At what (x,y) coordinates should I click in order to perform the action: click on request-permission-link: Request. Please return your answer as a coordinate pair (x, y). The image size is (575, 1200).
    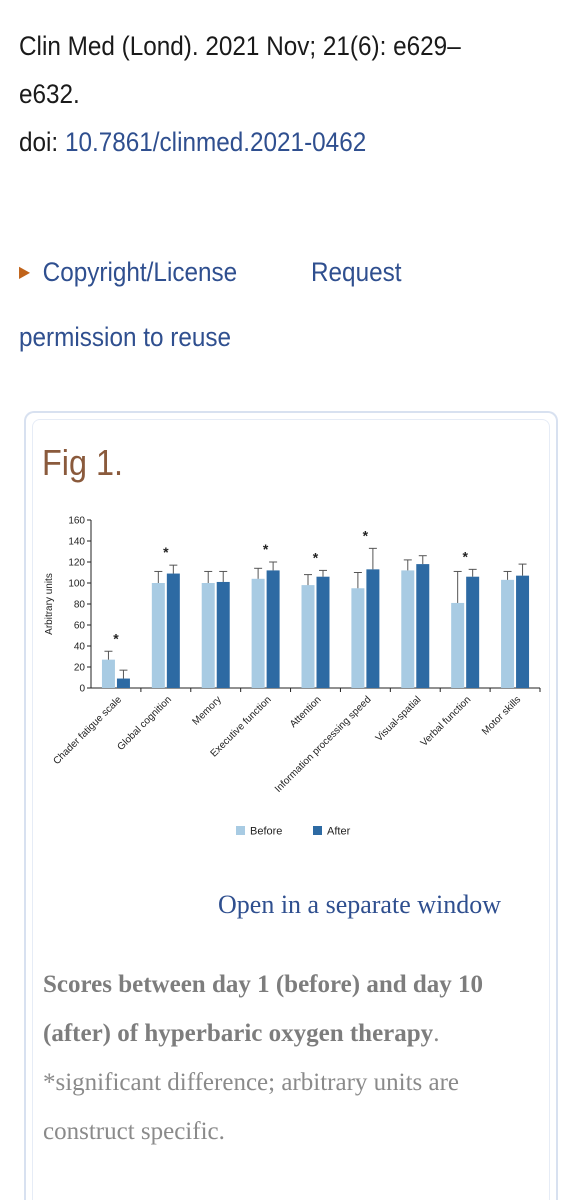
    Looking at the image, I should click on (356, 272).